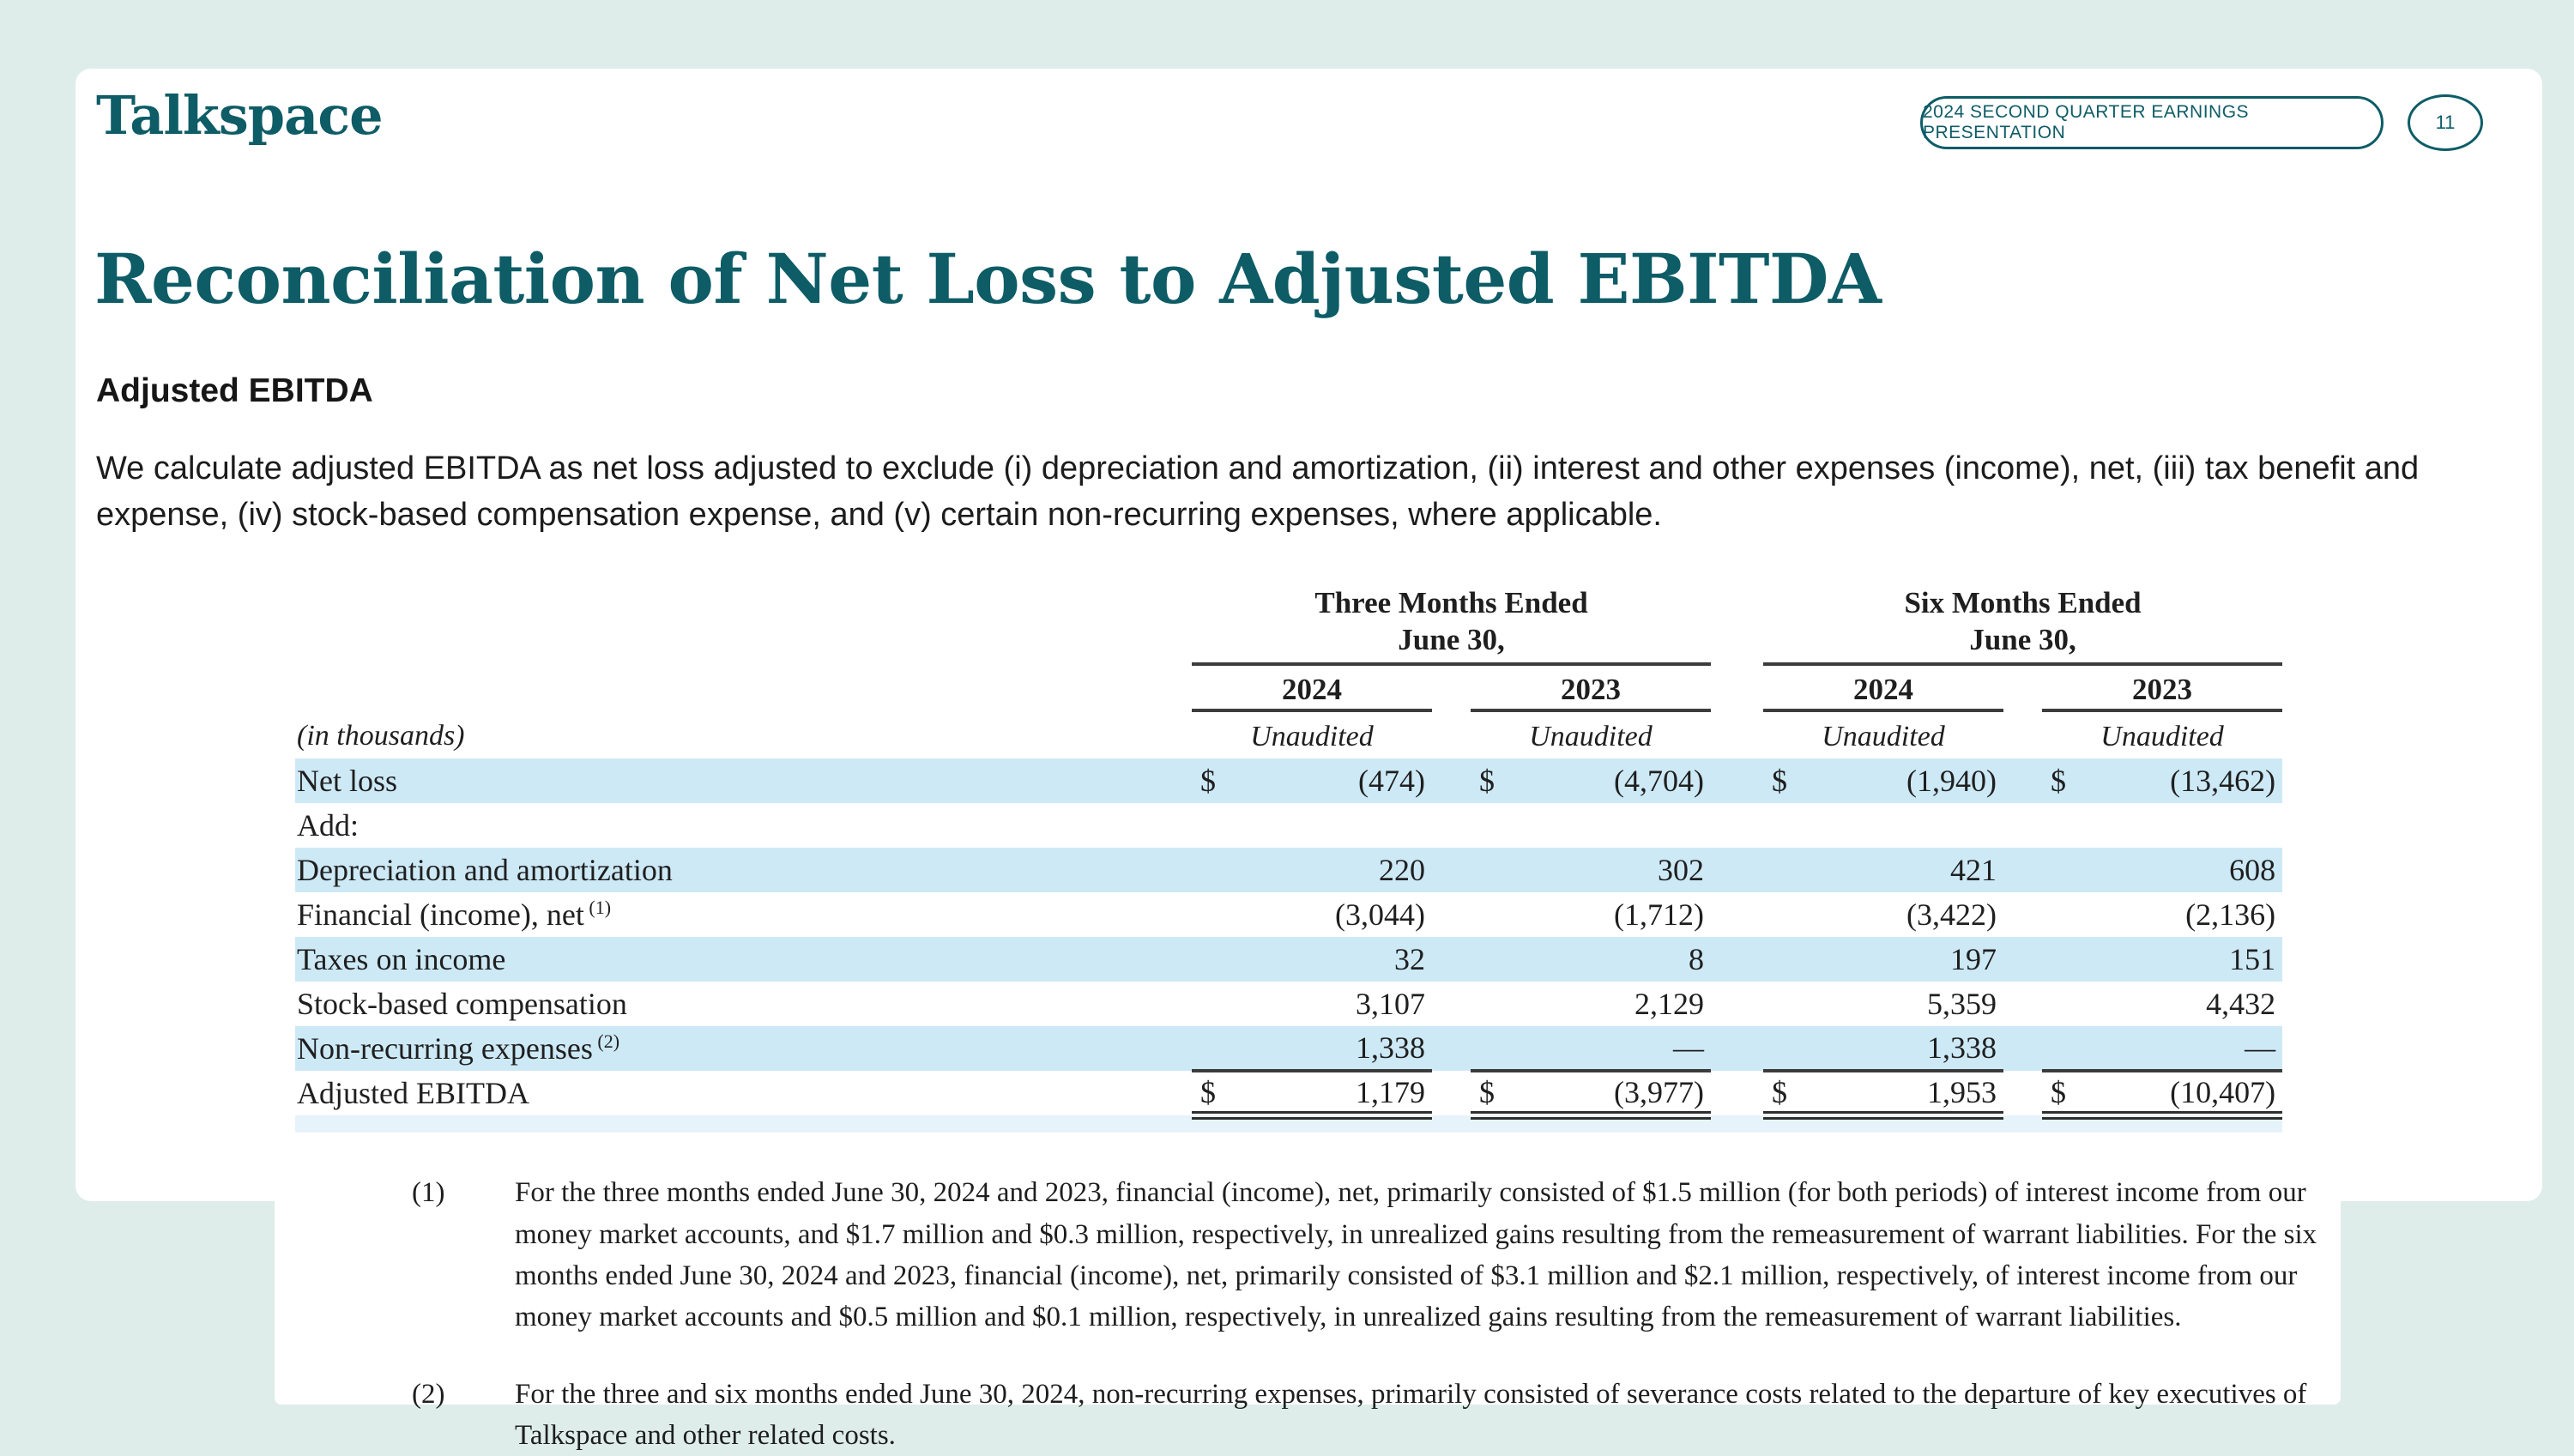 Image resolution: width=2574 pixels, height=1456 pixels. Describe the element at coordinates (2445, 123) in the screenshot. I see `page-number-badge: 11` at that location.